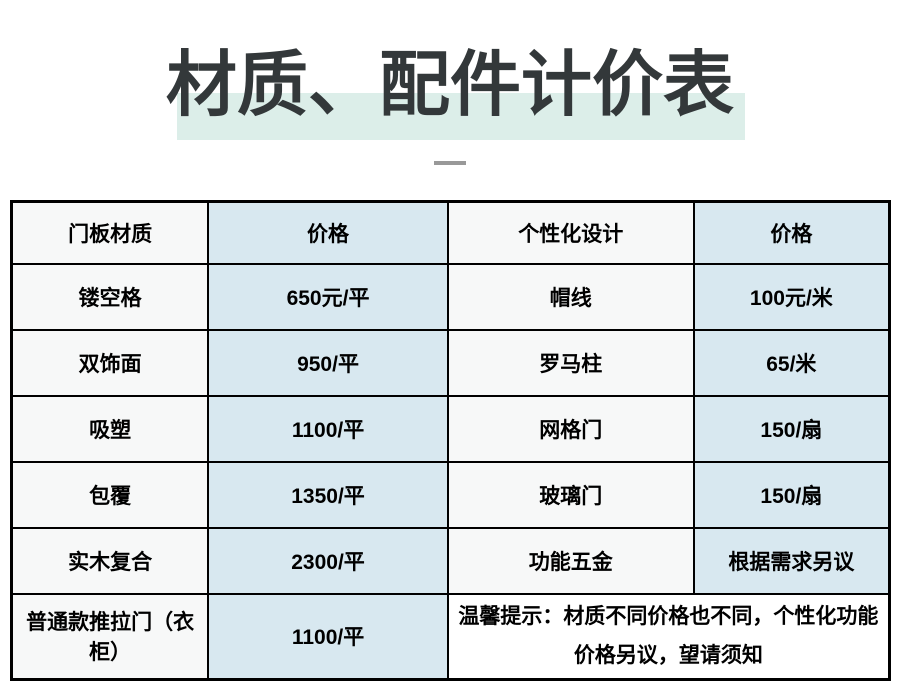 The height and width of the screenshot is (685, 900). I want to click on material-cell: 双饰面, so click(110, 362).